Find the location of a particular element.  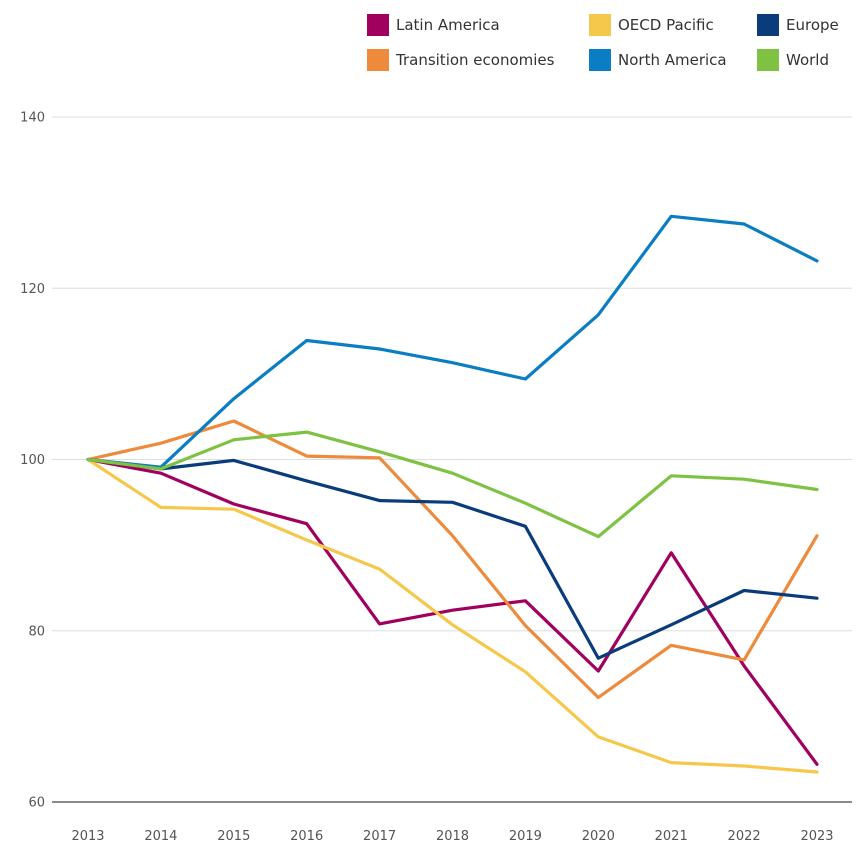

x-tick-label-2016: 2016 is located at coordinates (306, 836).